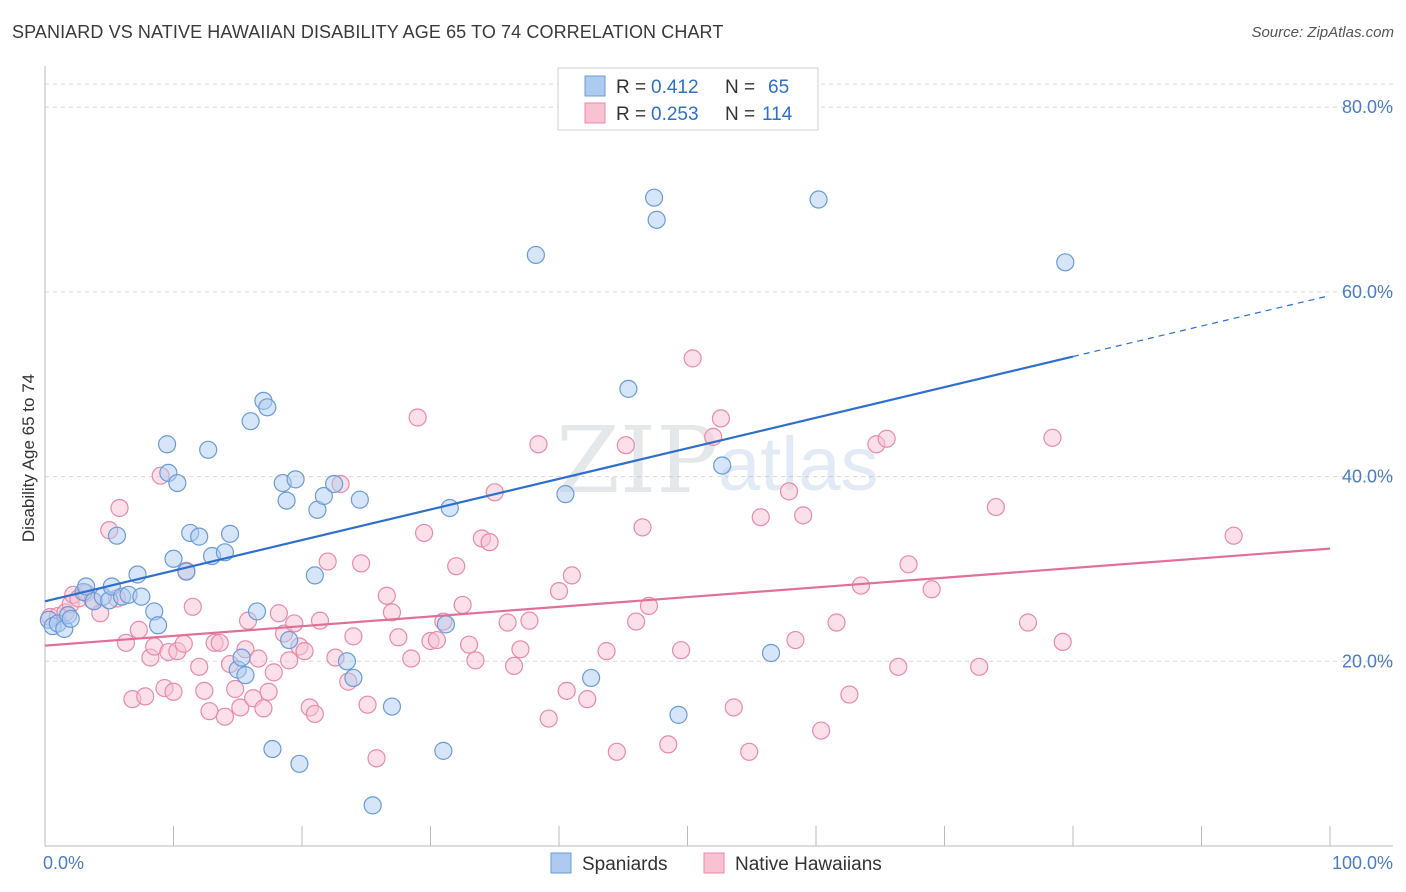 The image size is (1406, 892). I want to click on bottom-legend-label-native-hawaiians: Native Hawaiians, so click(808, 864).